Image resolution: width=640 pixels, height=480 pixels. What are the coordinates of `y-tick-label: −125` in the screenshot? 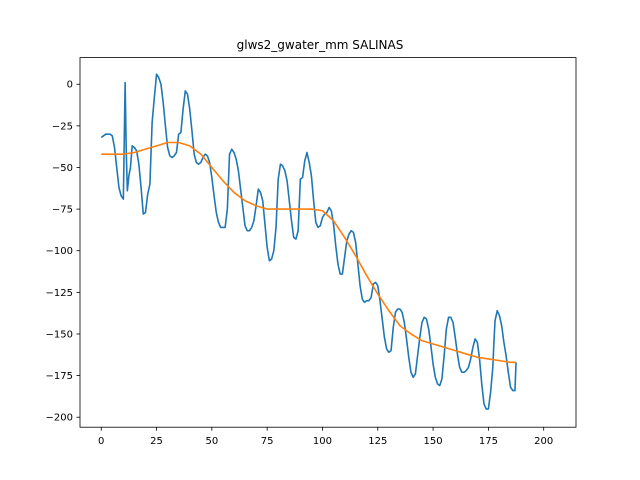 It's located at (59, 293).